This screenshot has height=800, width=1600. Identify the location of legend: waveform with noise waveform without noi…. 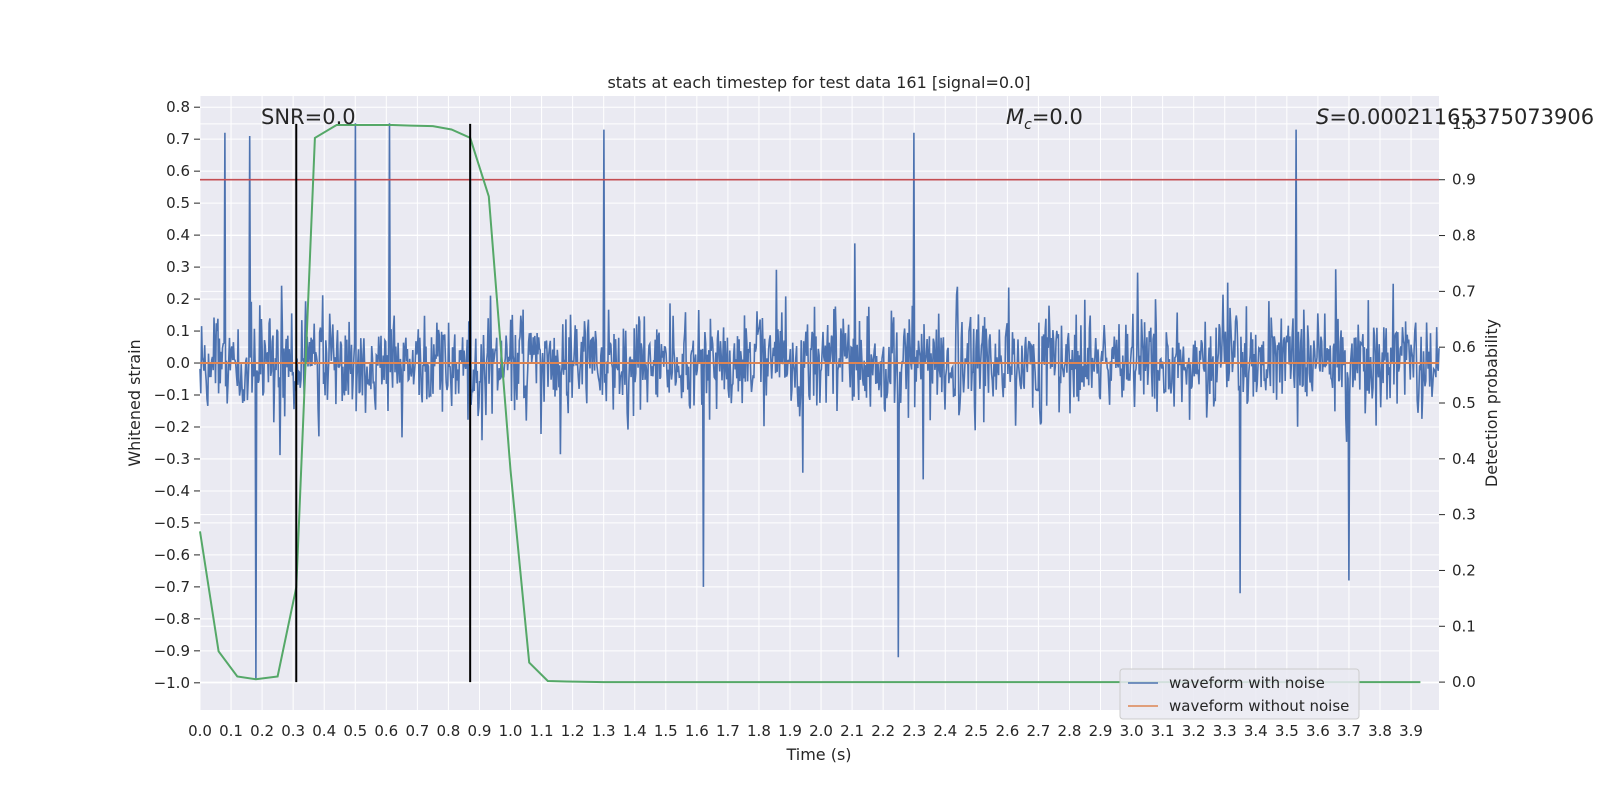
(1239, 694).